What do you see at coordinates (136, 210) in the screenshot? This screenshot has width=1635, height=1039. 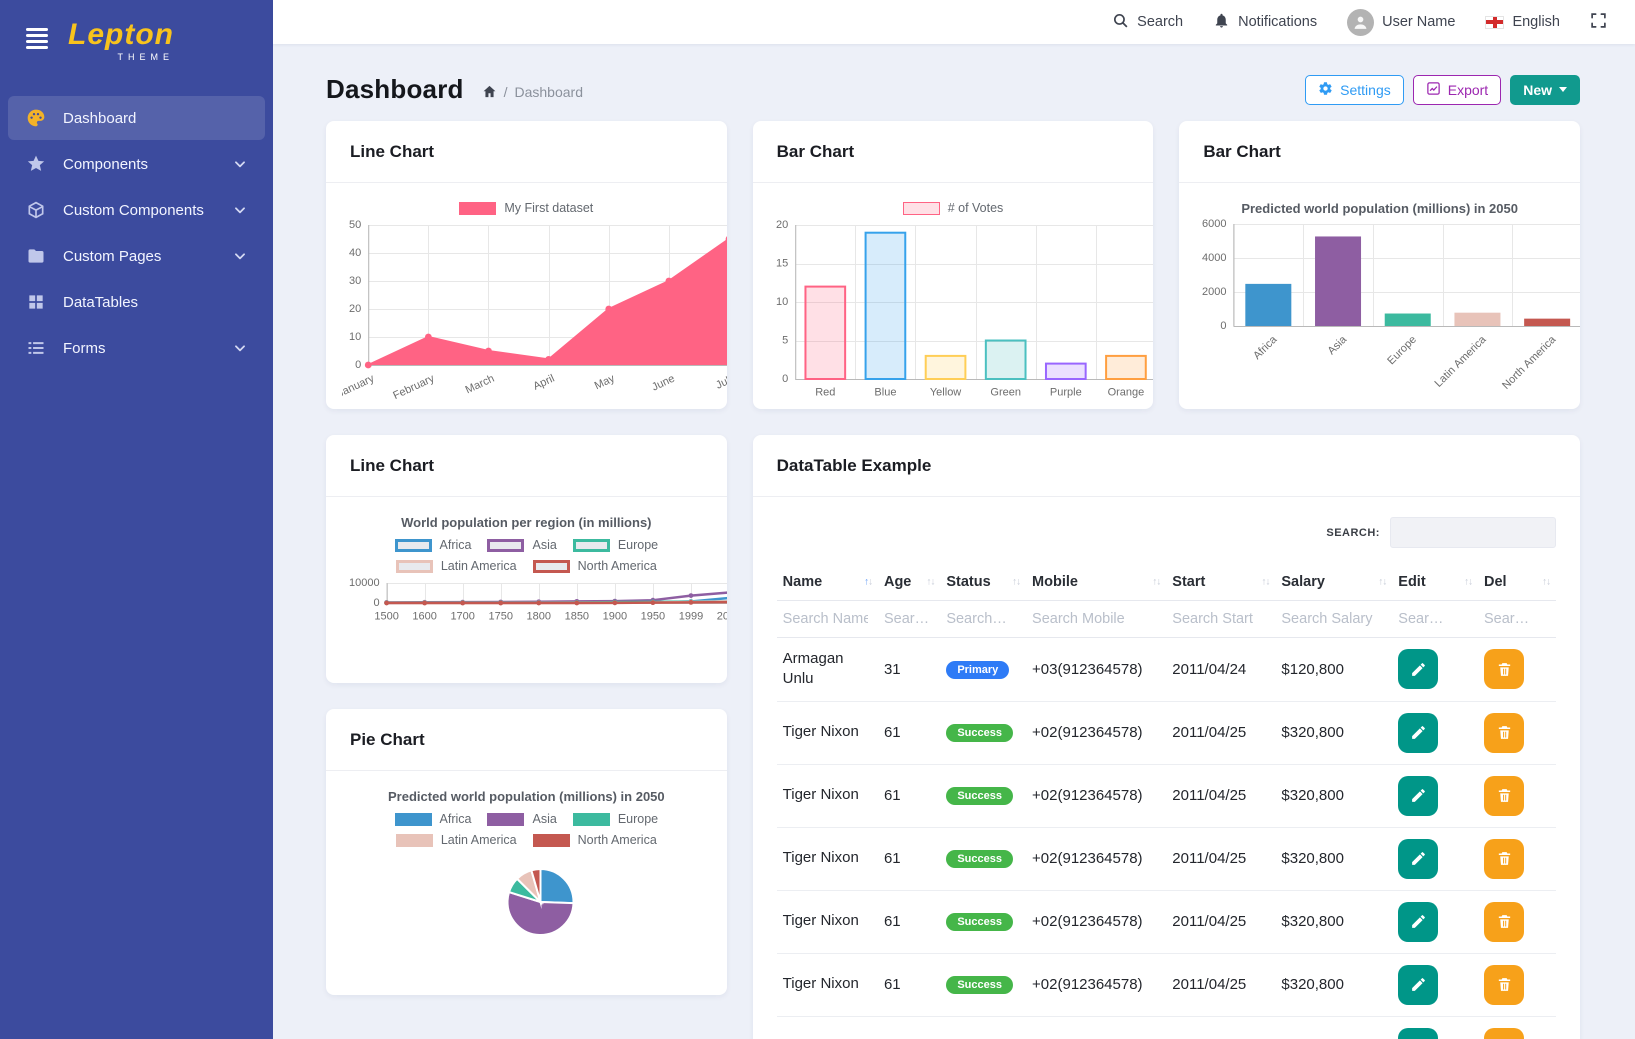 I see `sidebar-item-custom-components: Custom Components` at bounding box center [136, 210].